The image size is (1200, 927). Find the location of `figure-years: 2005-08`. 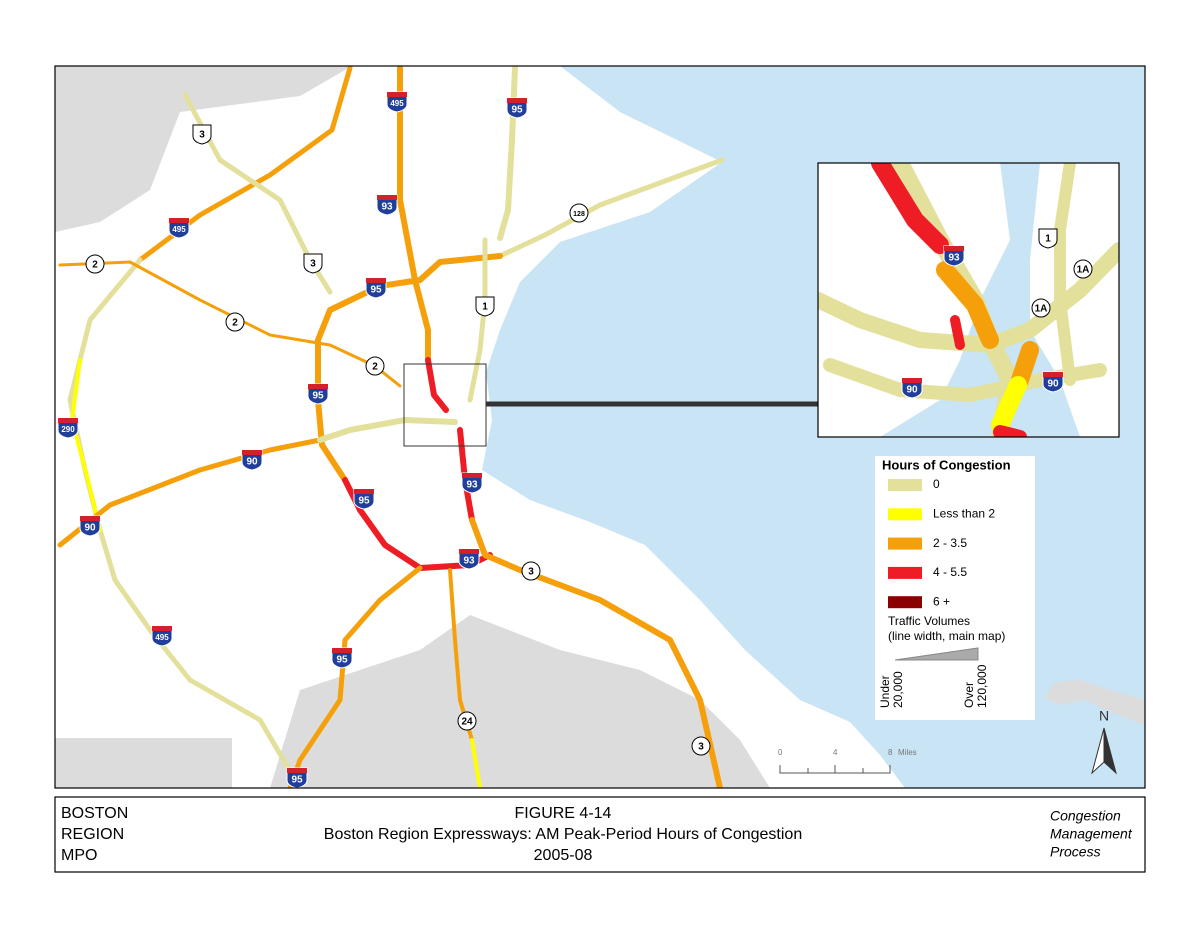

figure-years: 2005-08 is located at coordinates (563, 855).